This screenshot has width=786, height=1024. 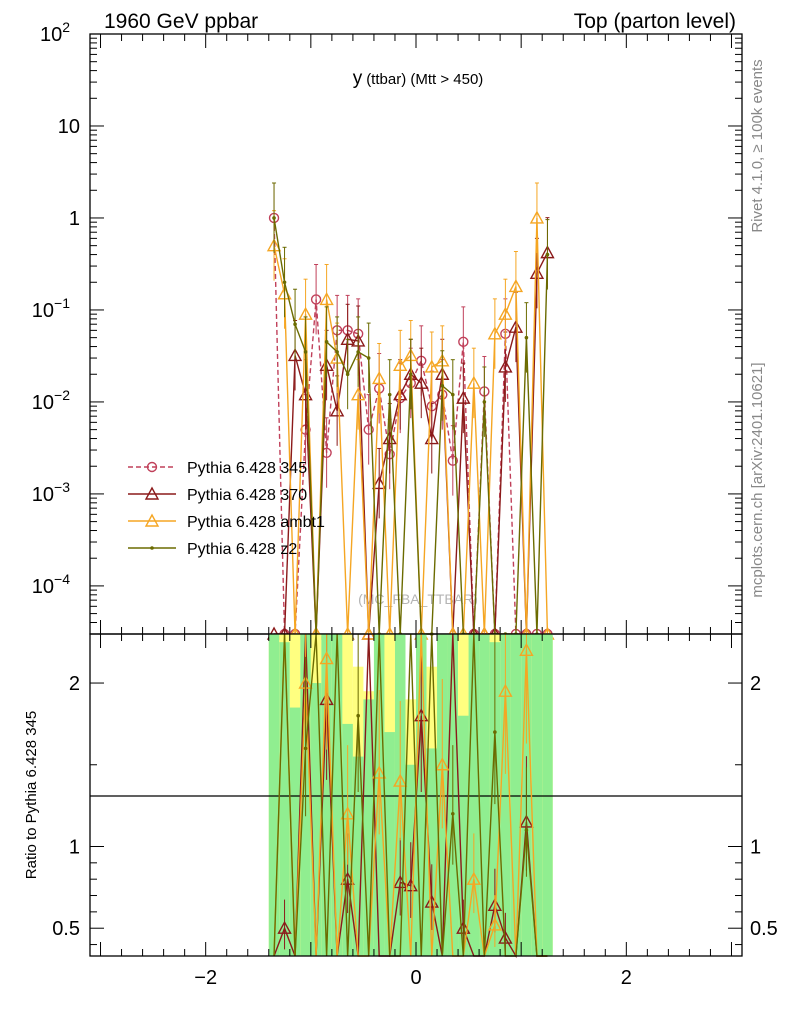 I want to click on header-left: 1960 GeV ppbar, so click(x=181, y=21).